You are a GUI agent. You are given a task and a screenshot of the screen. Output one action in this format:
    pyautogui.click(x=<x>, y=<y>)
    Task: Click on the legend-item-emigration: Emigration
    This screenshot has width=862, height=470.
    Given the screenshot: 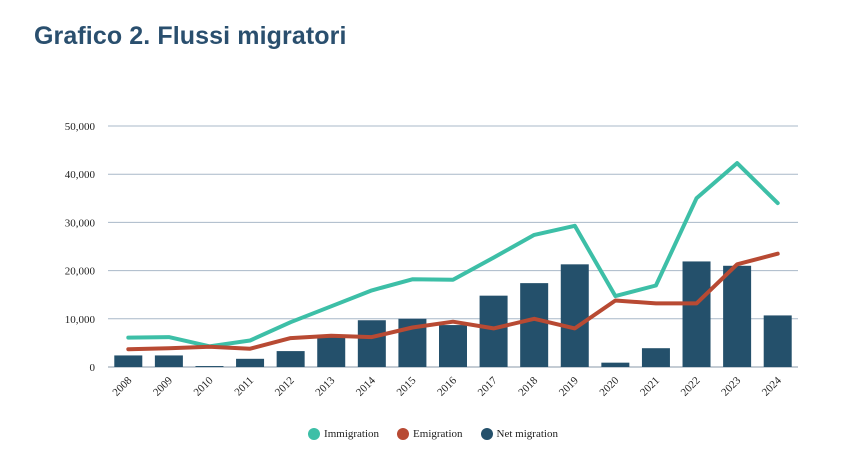 What is the action you would take?
    pyautogui.click(x=428, y=434)
    